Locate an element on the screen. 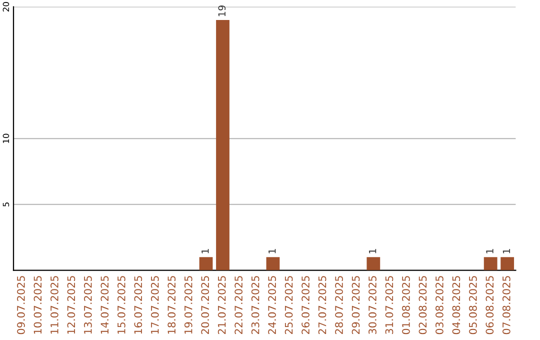  x-tick-label: 17.07.2025 is located at coordinates (154, 305).